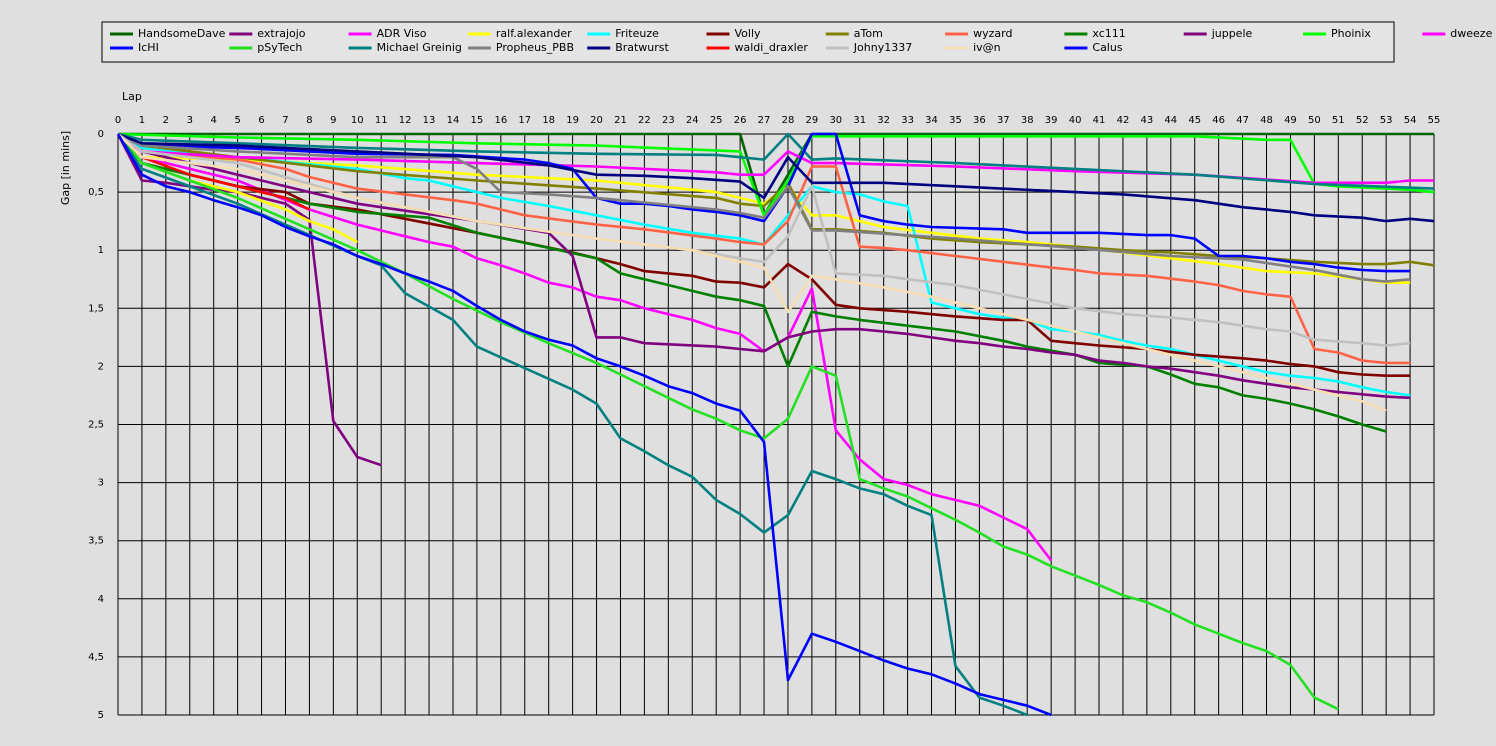 This screenshot has height=746, width=1496. What do you see at coordinates (1386, 120) in the screenshot?
I see `x-tick-label: 53` at bounding box center [1386, 120].